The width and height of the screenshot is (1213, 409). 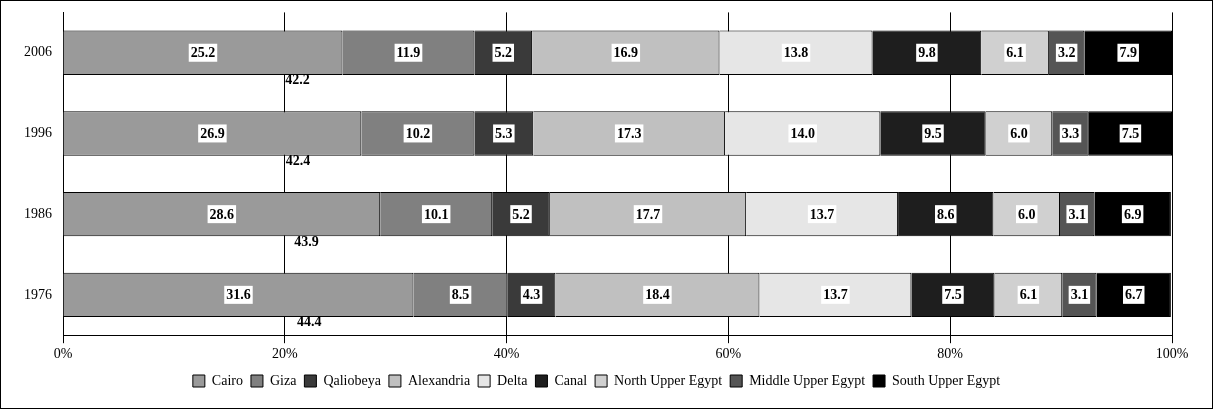 I want to click on data-label: 4.3, so click(x=531, y=295).